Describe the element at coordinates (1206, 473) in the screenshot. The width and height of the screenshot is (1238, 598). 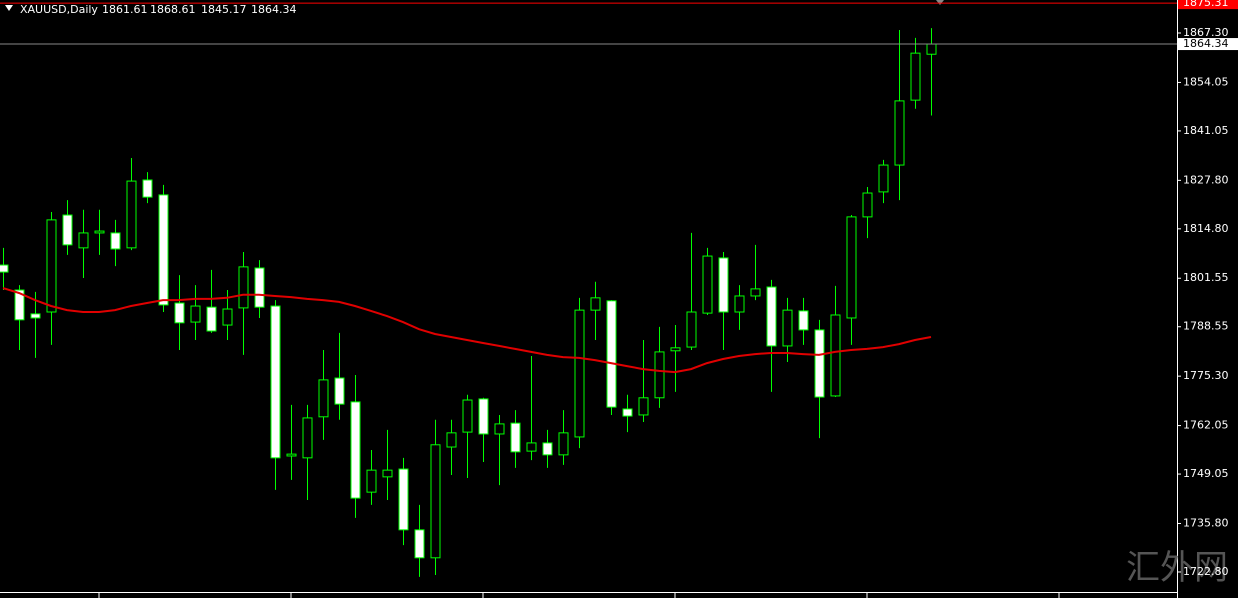
I see `y-tick-label: 1749.05` at that location.